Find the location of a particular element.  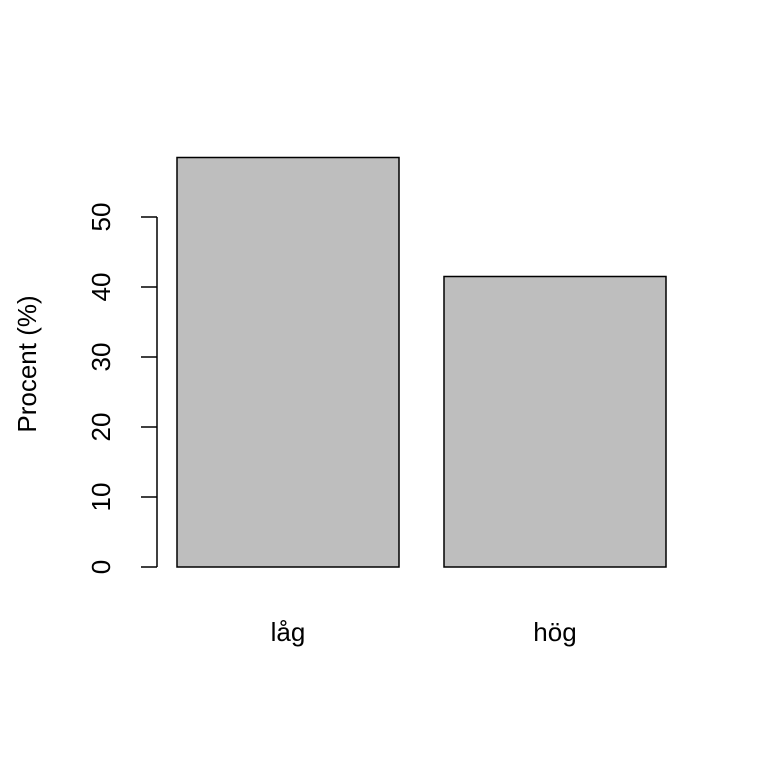

y-tick-label: 50 is located at coordinates (101, 217).